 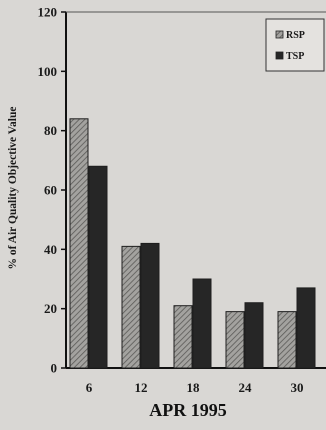 I want to click on x-tick-label: 30, so click(x=297, y=387).